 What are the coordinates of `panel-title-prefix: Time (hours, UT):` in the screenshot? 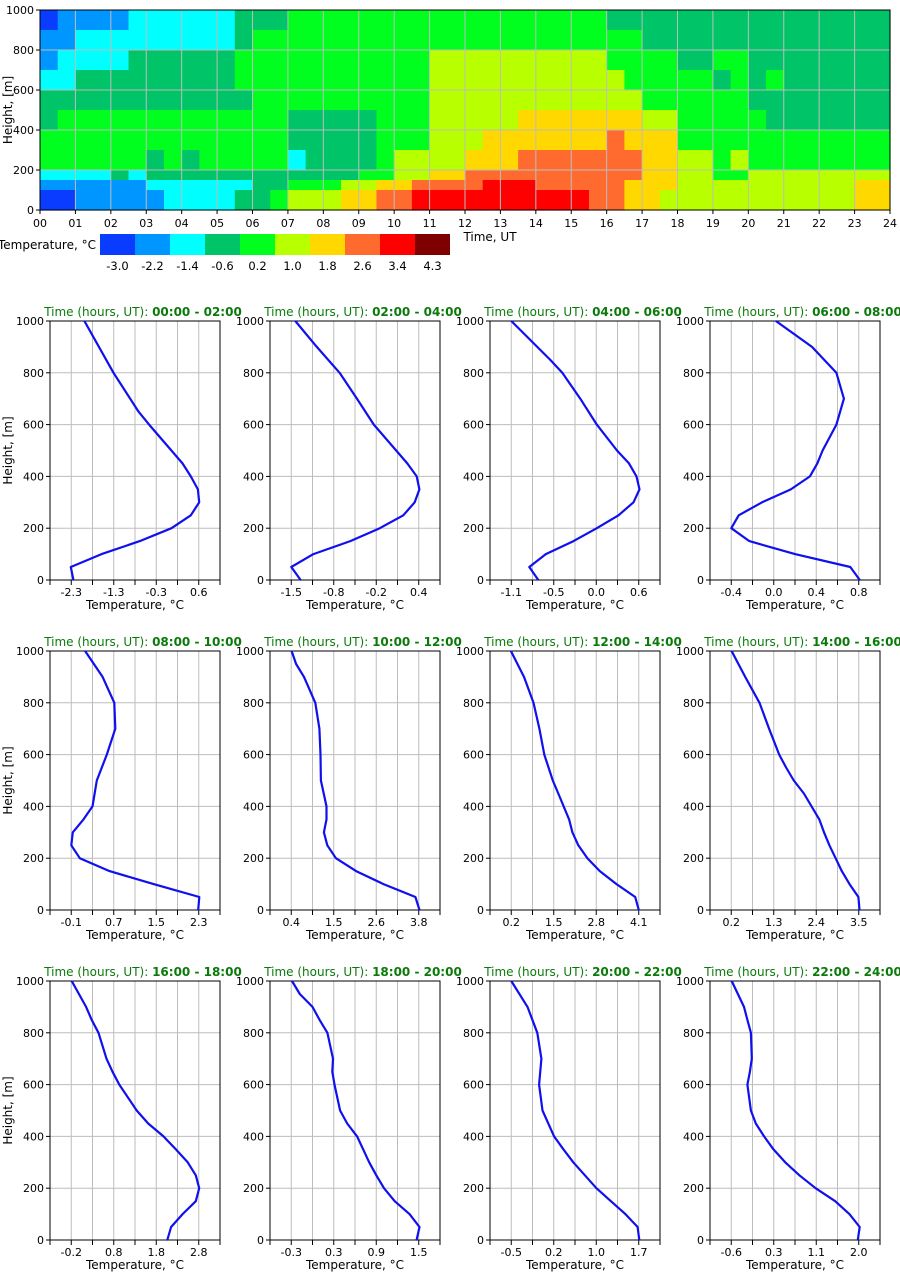 It's located at (757, 642).